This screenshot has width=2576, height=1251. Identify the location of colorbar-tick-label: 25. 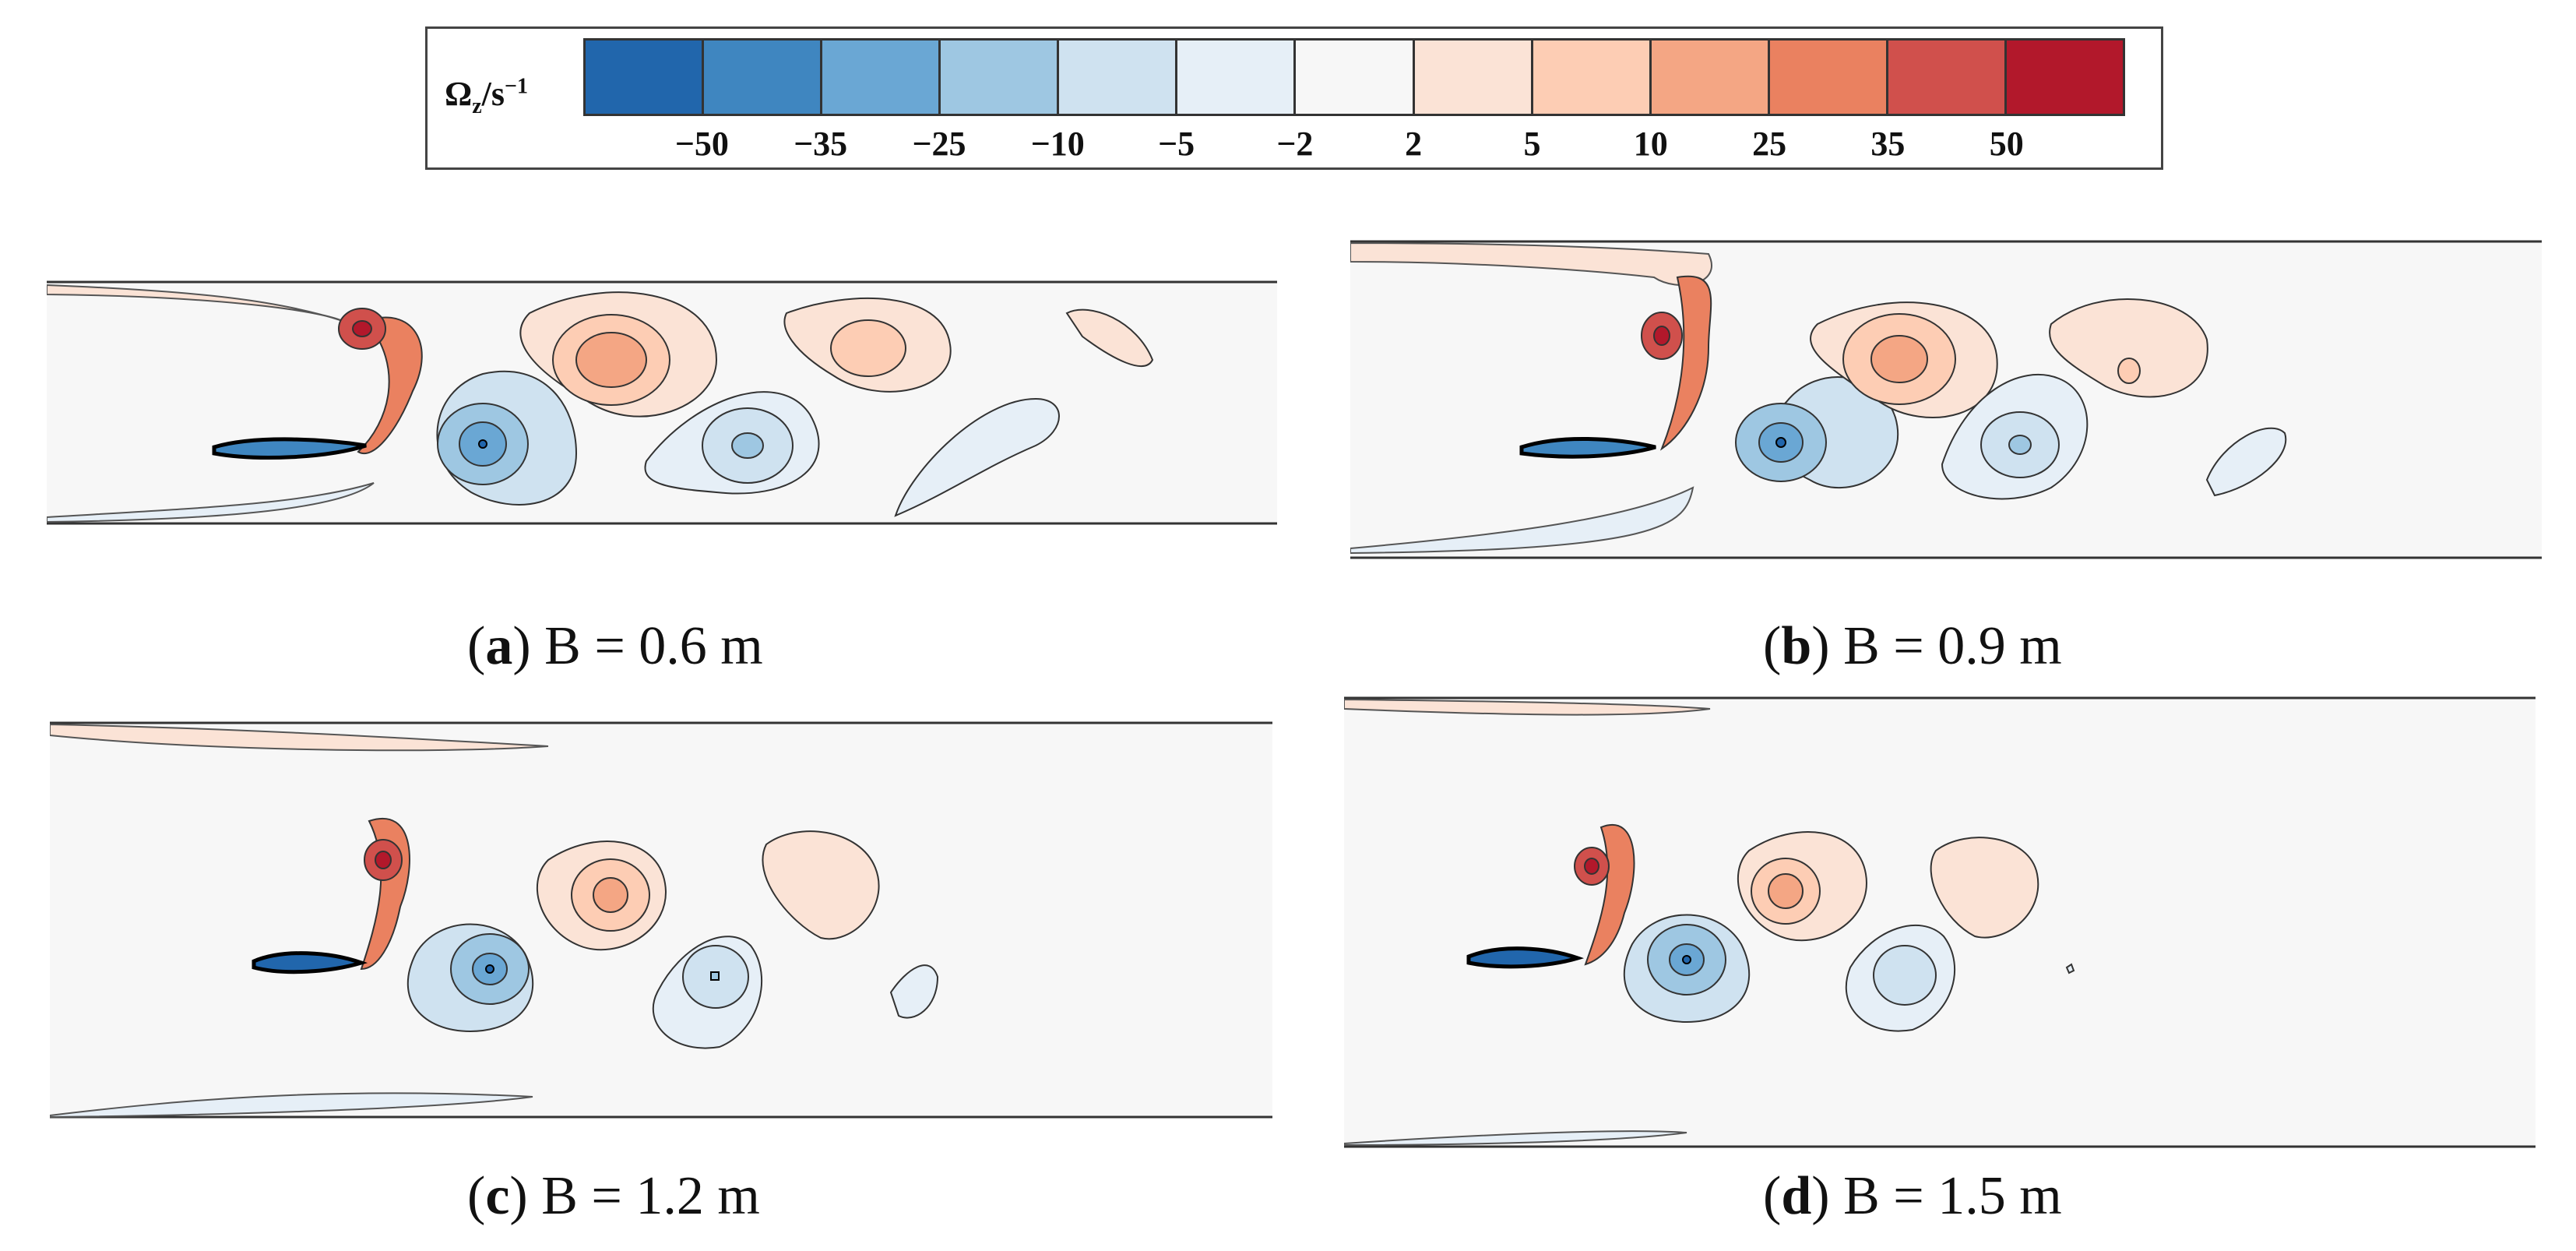
(1769, 144).